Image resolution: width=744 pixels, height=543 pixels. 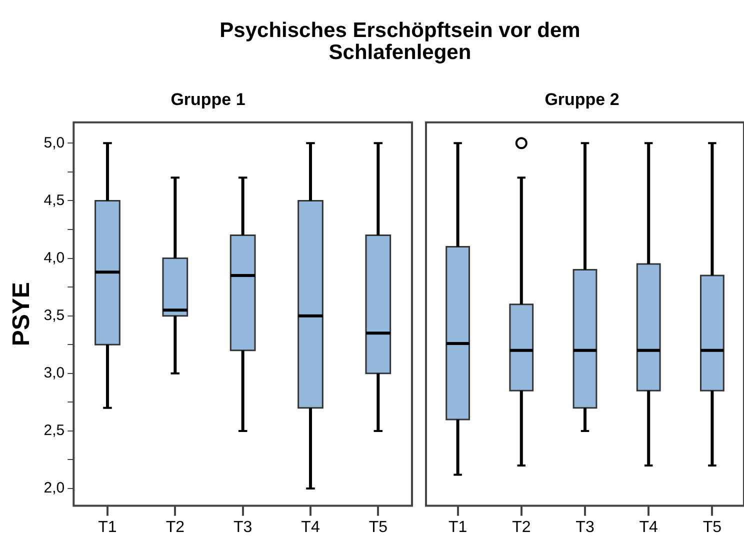 I want to click on y-tick-label: 2,0, so click(x=54, y=488).